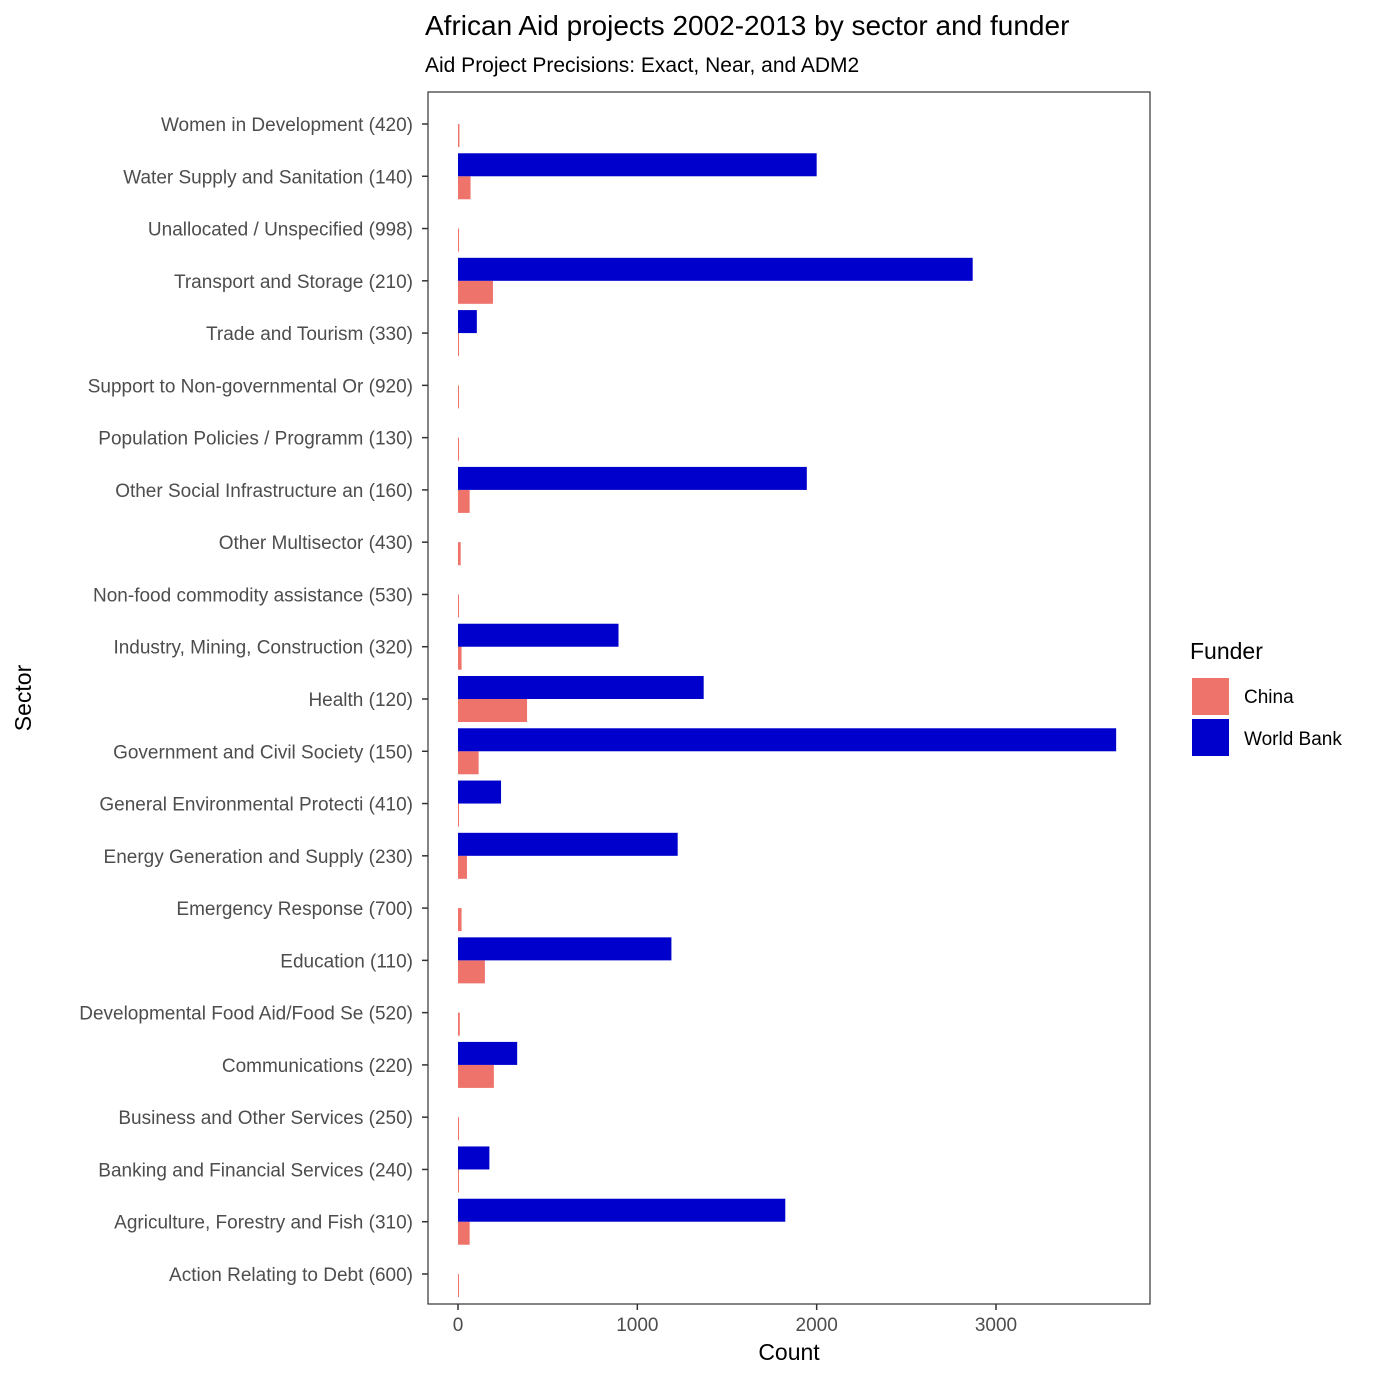 This screenshot has width=1379, height=1379. What do you see at coordinates (637, 1325) in the screenshot?
I see `x-tick-label: 1000` at bounding box center [637, 1325].